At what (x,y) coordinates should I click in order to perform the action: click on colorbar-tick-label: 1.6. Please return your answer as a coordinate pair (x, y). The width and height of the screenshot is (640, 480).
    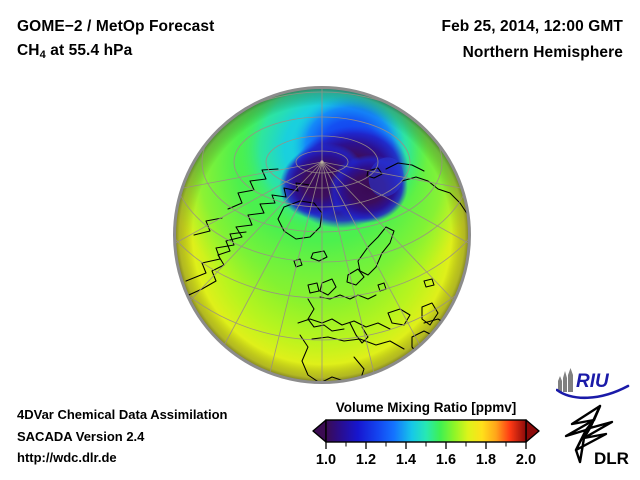
    Looking at the image, I should click on (446, 460).